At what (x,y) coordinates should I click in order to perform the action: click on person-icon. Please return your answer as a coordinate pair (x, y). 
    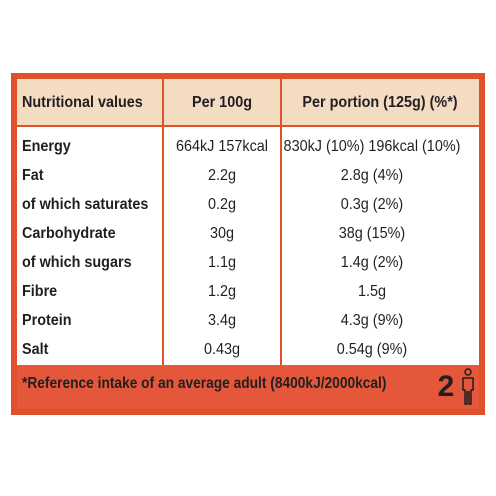
    Looking at the image, I should click on (468, 386).